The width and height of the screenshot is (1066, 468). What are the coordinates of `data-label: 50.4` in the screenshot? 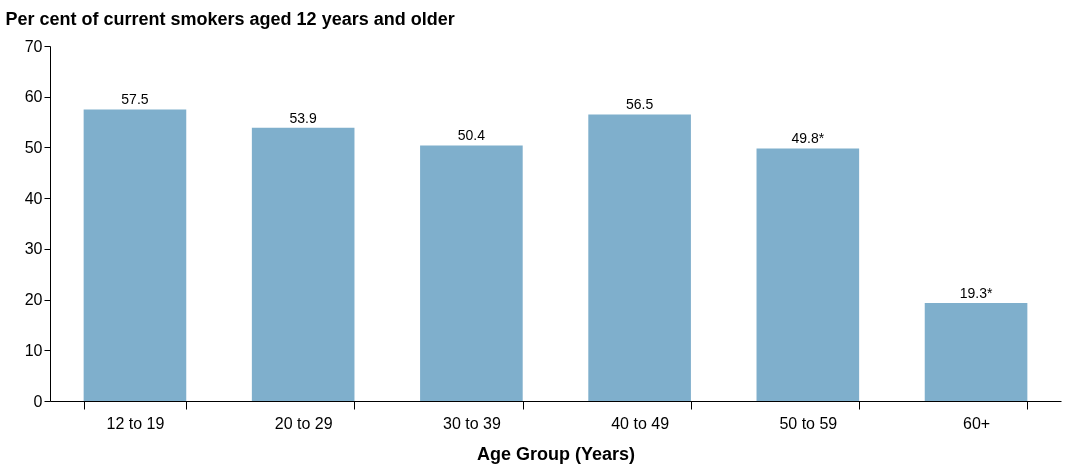 It's located at (471, 135).